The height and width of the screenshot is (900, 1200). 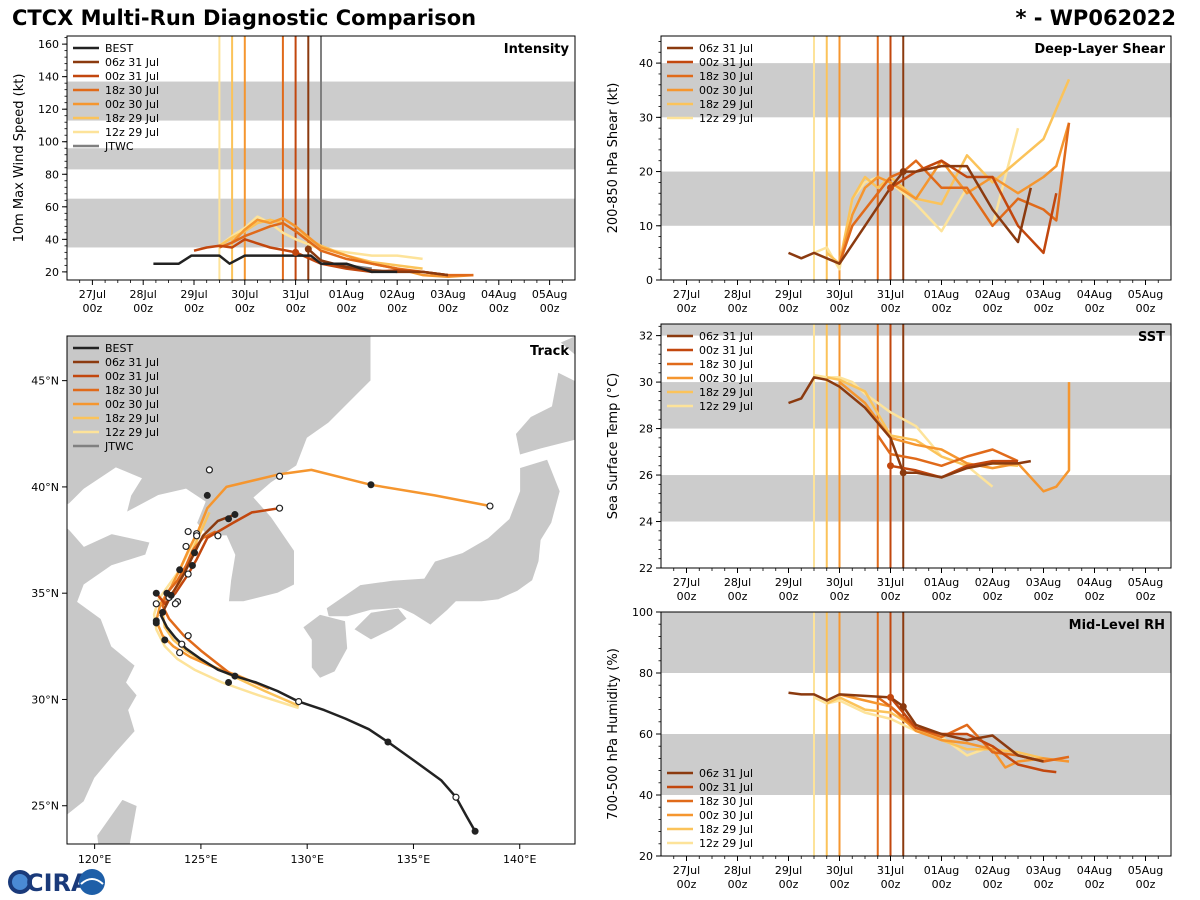 What do you see at coordinates (646, 568) in the screenshot?
I see `y-tick-label: 22` at bounding box center [646, 568].